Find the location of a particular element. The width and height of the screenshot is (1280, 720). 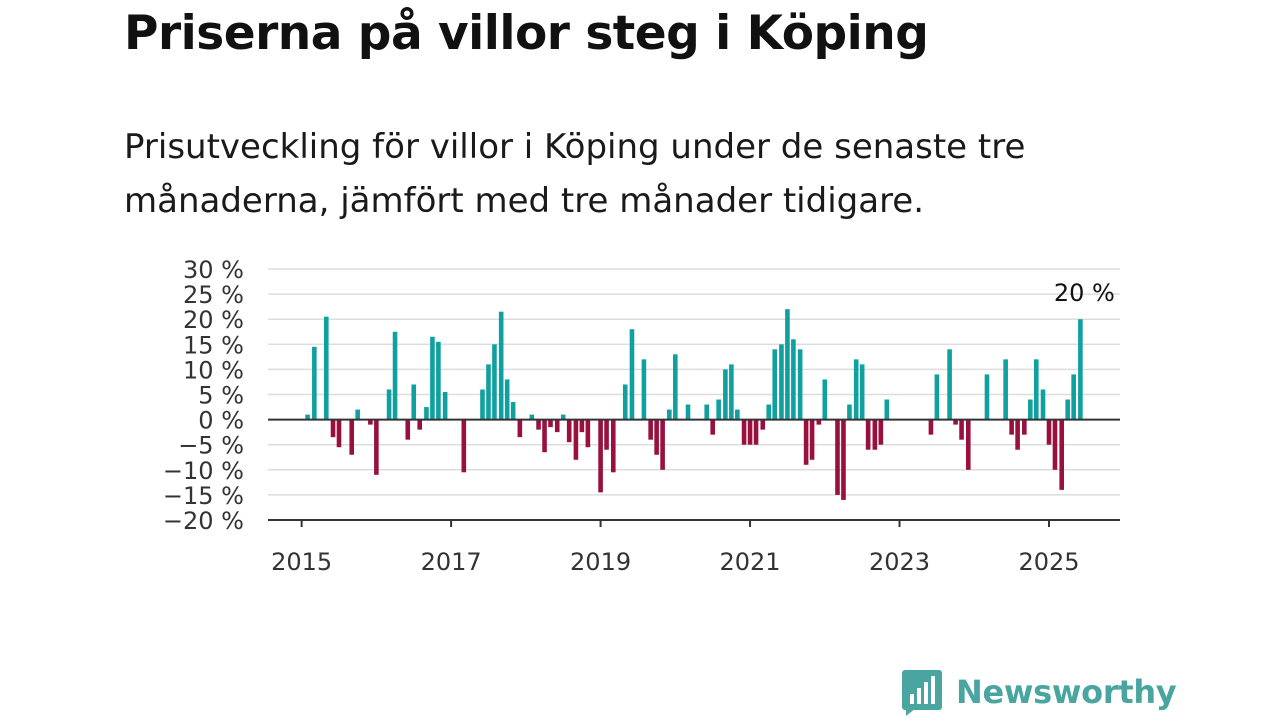

y-tick-label: 30 % is located at coordinates (213, 270).